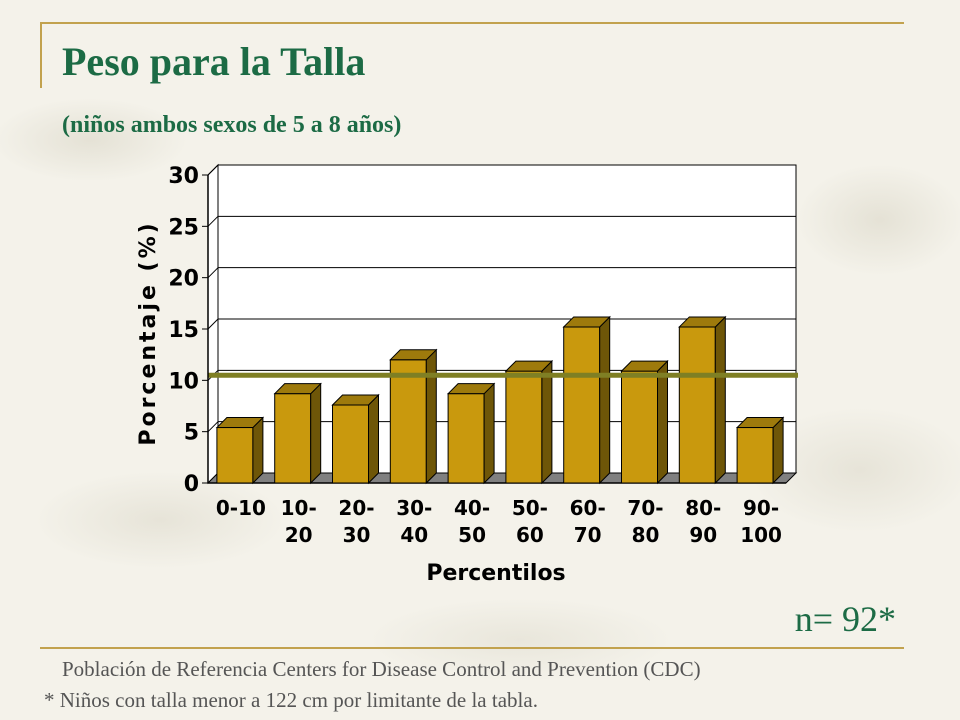 The image size is (960, 720). I want to click on y-tick-label: 10, so click(183, 381).